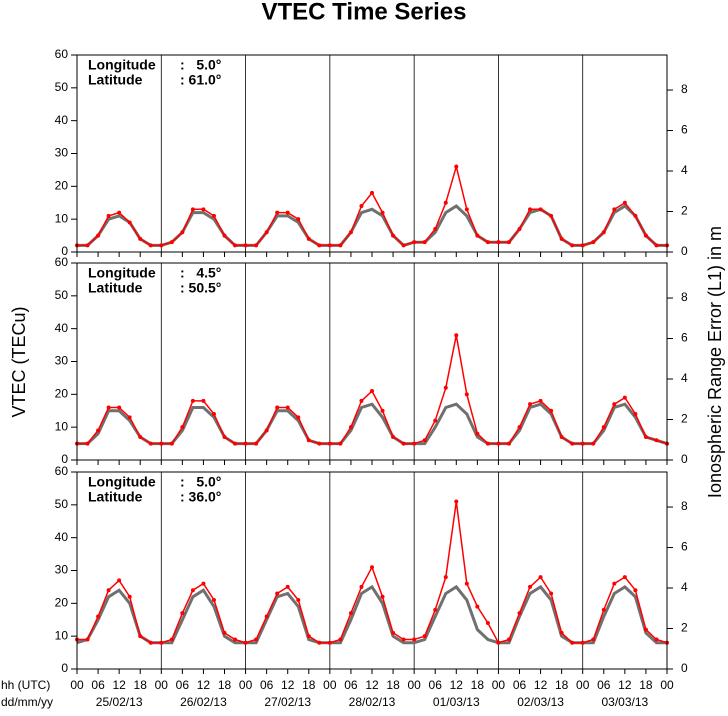 The width and height of the screenshot is (728, 716). Describe the element at coordinates (715, 362) in the screenshot. I see `y2-axis-label: Ionospheric Range Error (L1) in m` at that location.